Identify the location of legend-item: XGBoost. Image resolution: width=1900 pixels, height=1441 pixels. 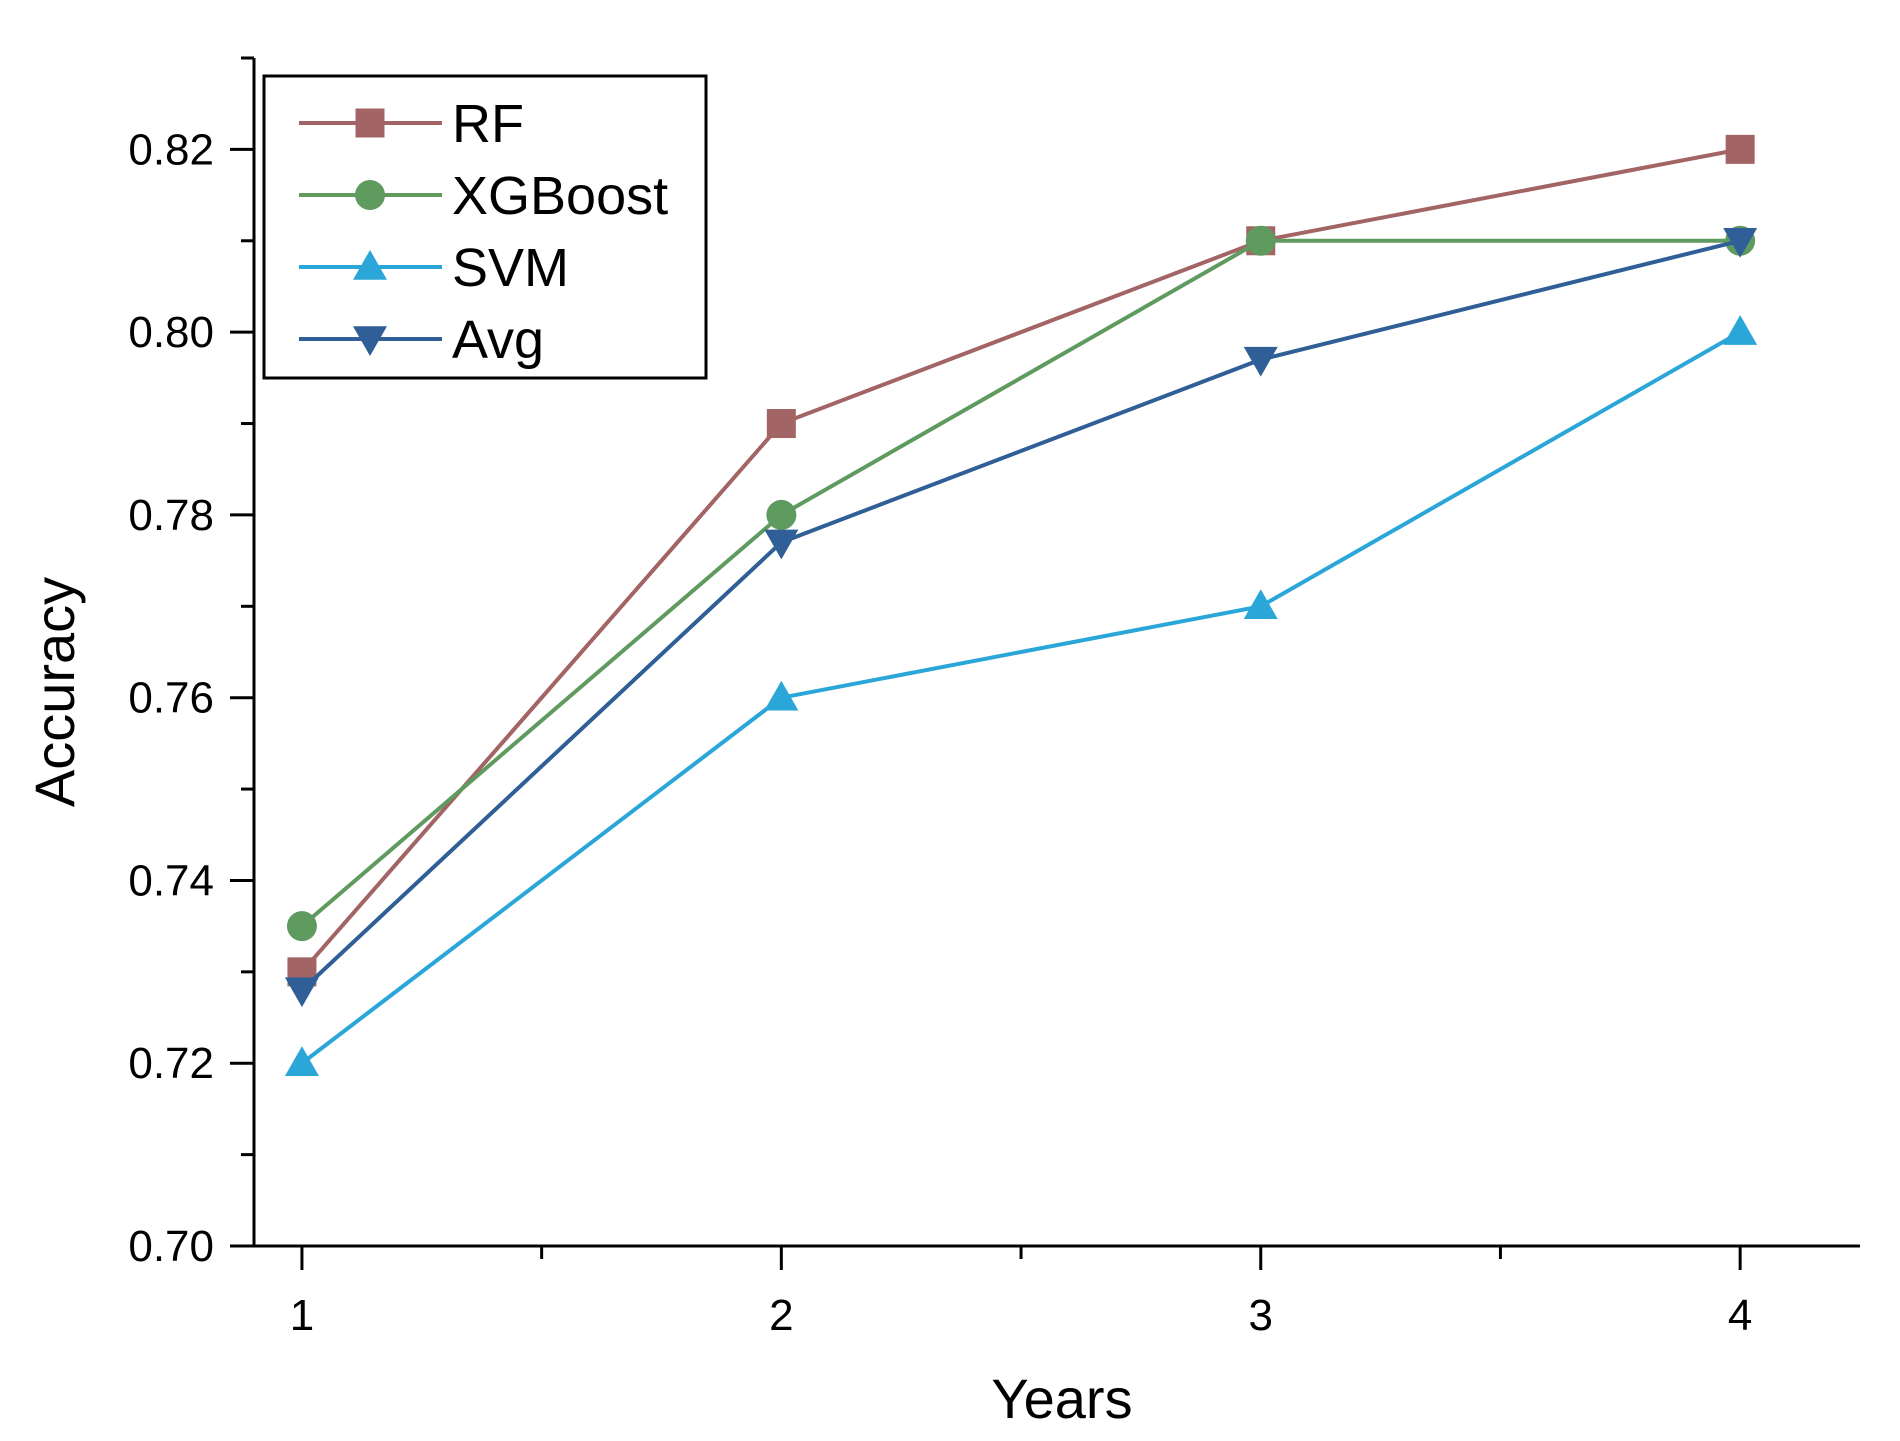
(483, 196).